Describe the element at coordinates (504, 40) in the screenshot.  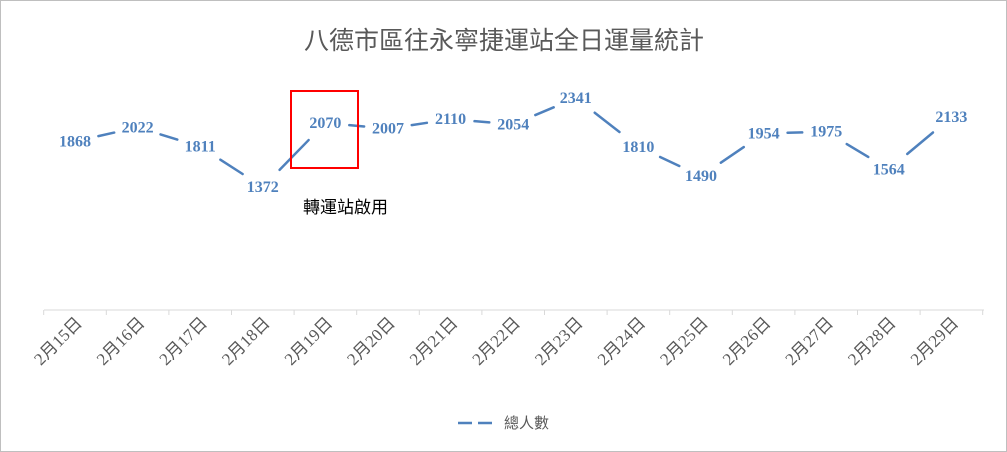
I see `chart-title: 八德市區往永寧捷運站全日運量統計` at that location.